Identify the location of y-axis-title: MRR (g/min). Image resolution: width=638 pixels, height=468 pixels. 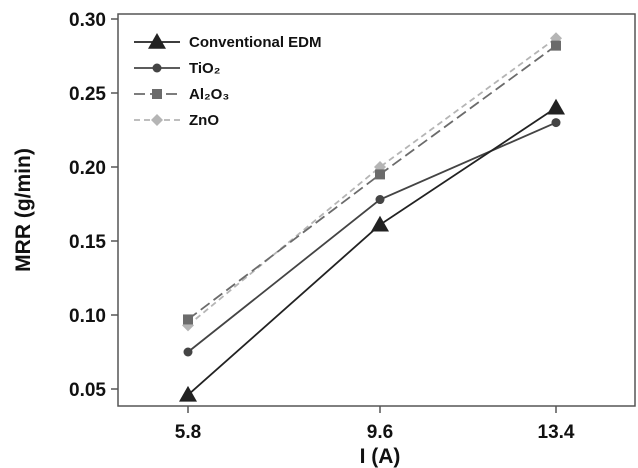
(23, 210).